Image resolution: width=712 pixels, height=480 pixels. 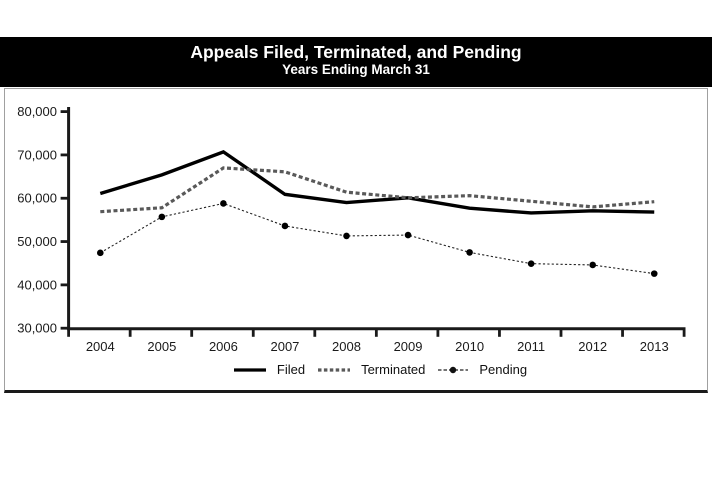 I want to click on series-line-pending, so click(x=377, y=238).